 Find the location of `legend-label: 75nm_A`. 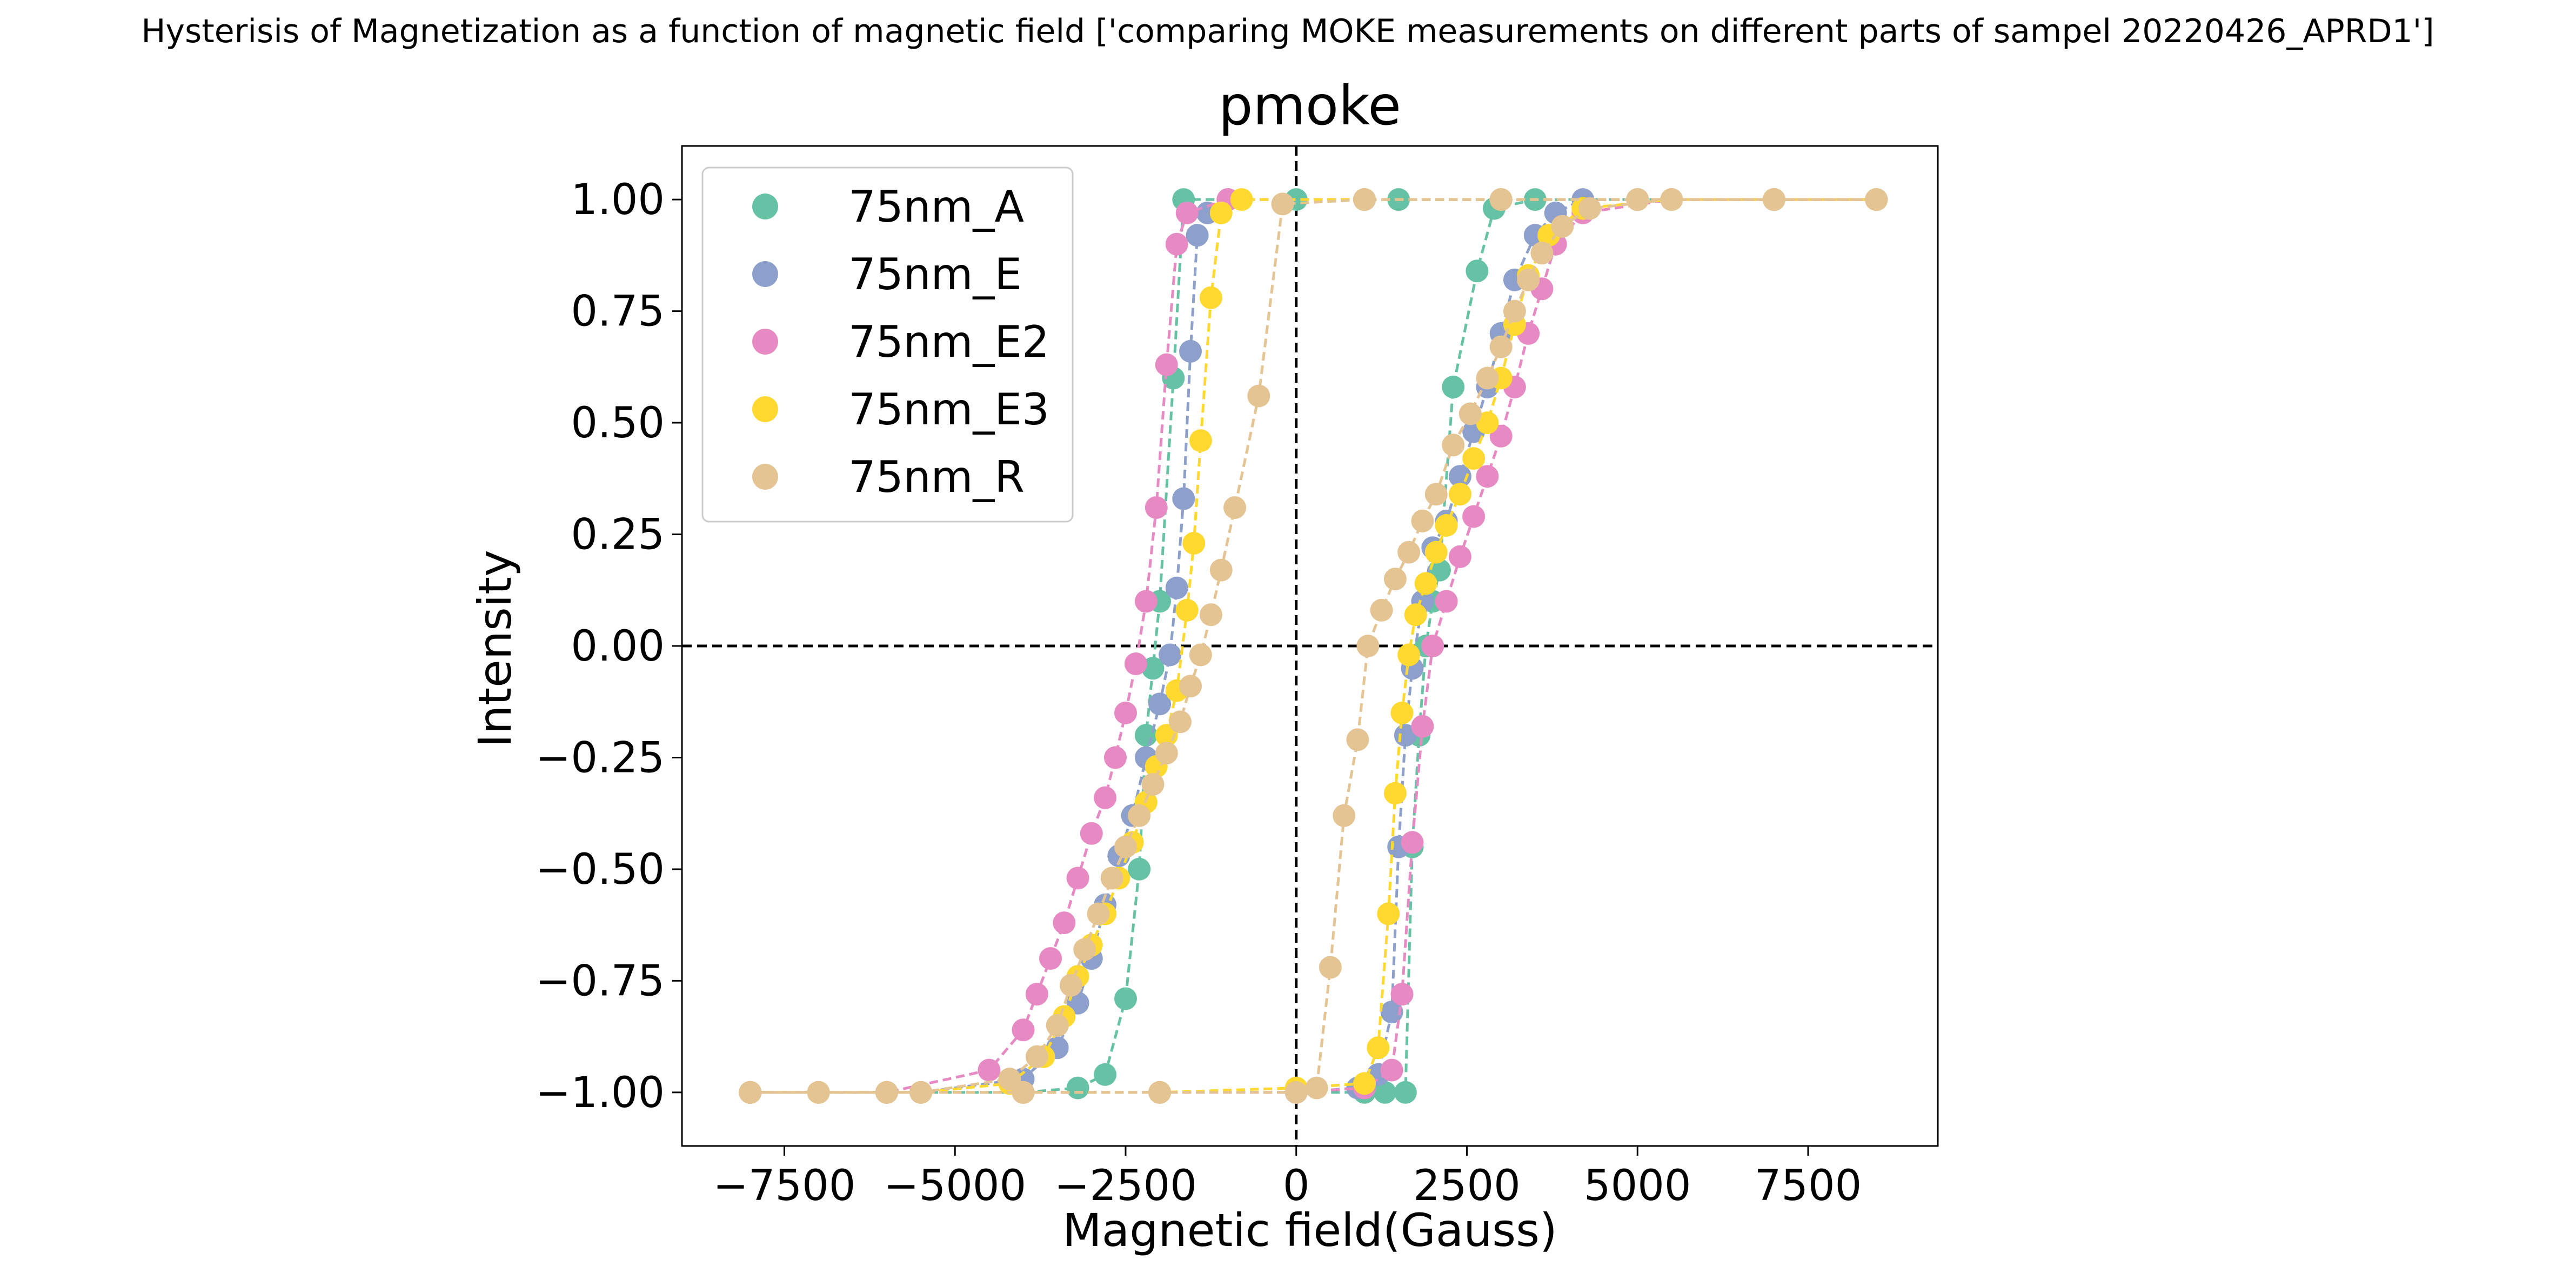

legend-label: 75nm_A is located at coordinates (936, 207).